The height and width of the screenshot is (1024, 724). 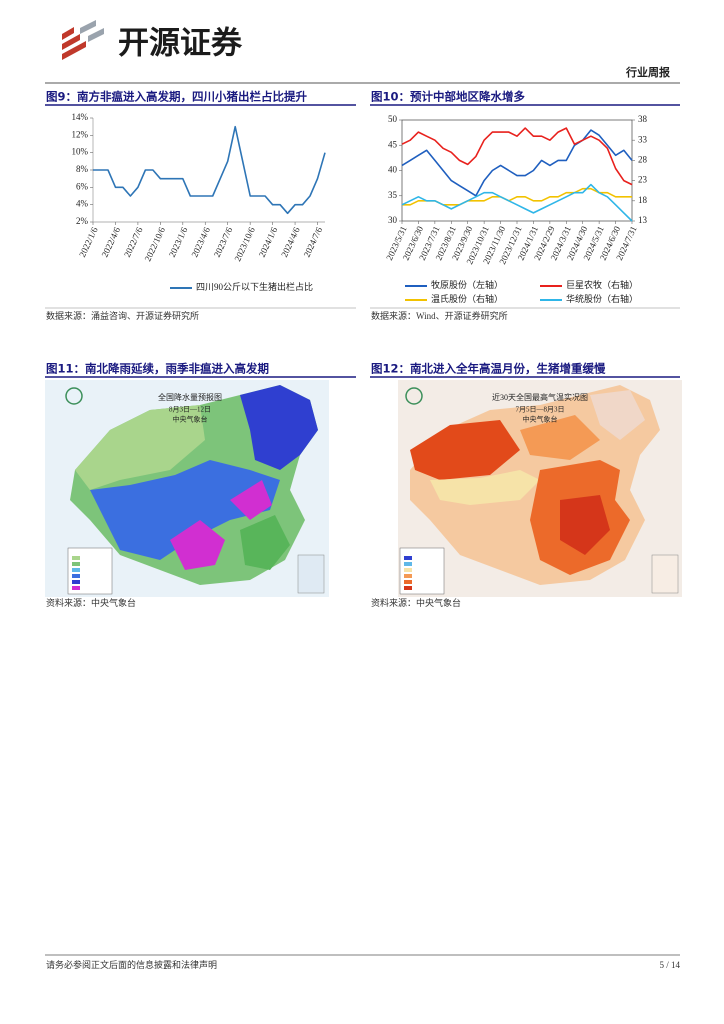 I want to click on x-tick-label: 2022/7/6, so click(x=133, y=242).